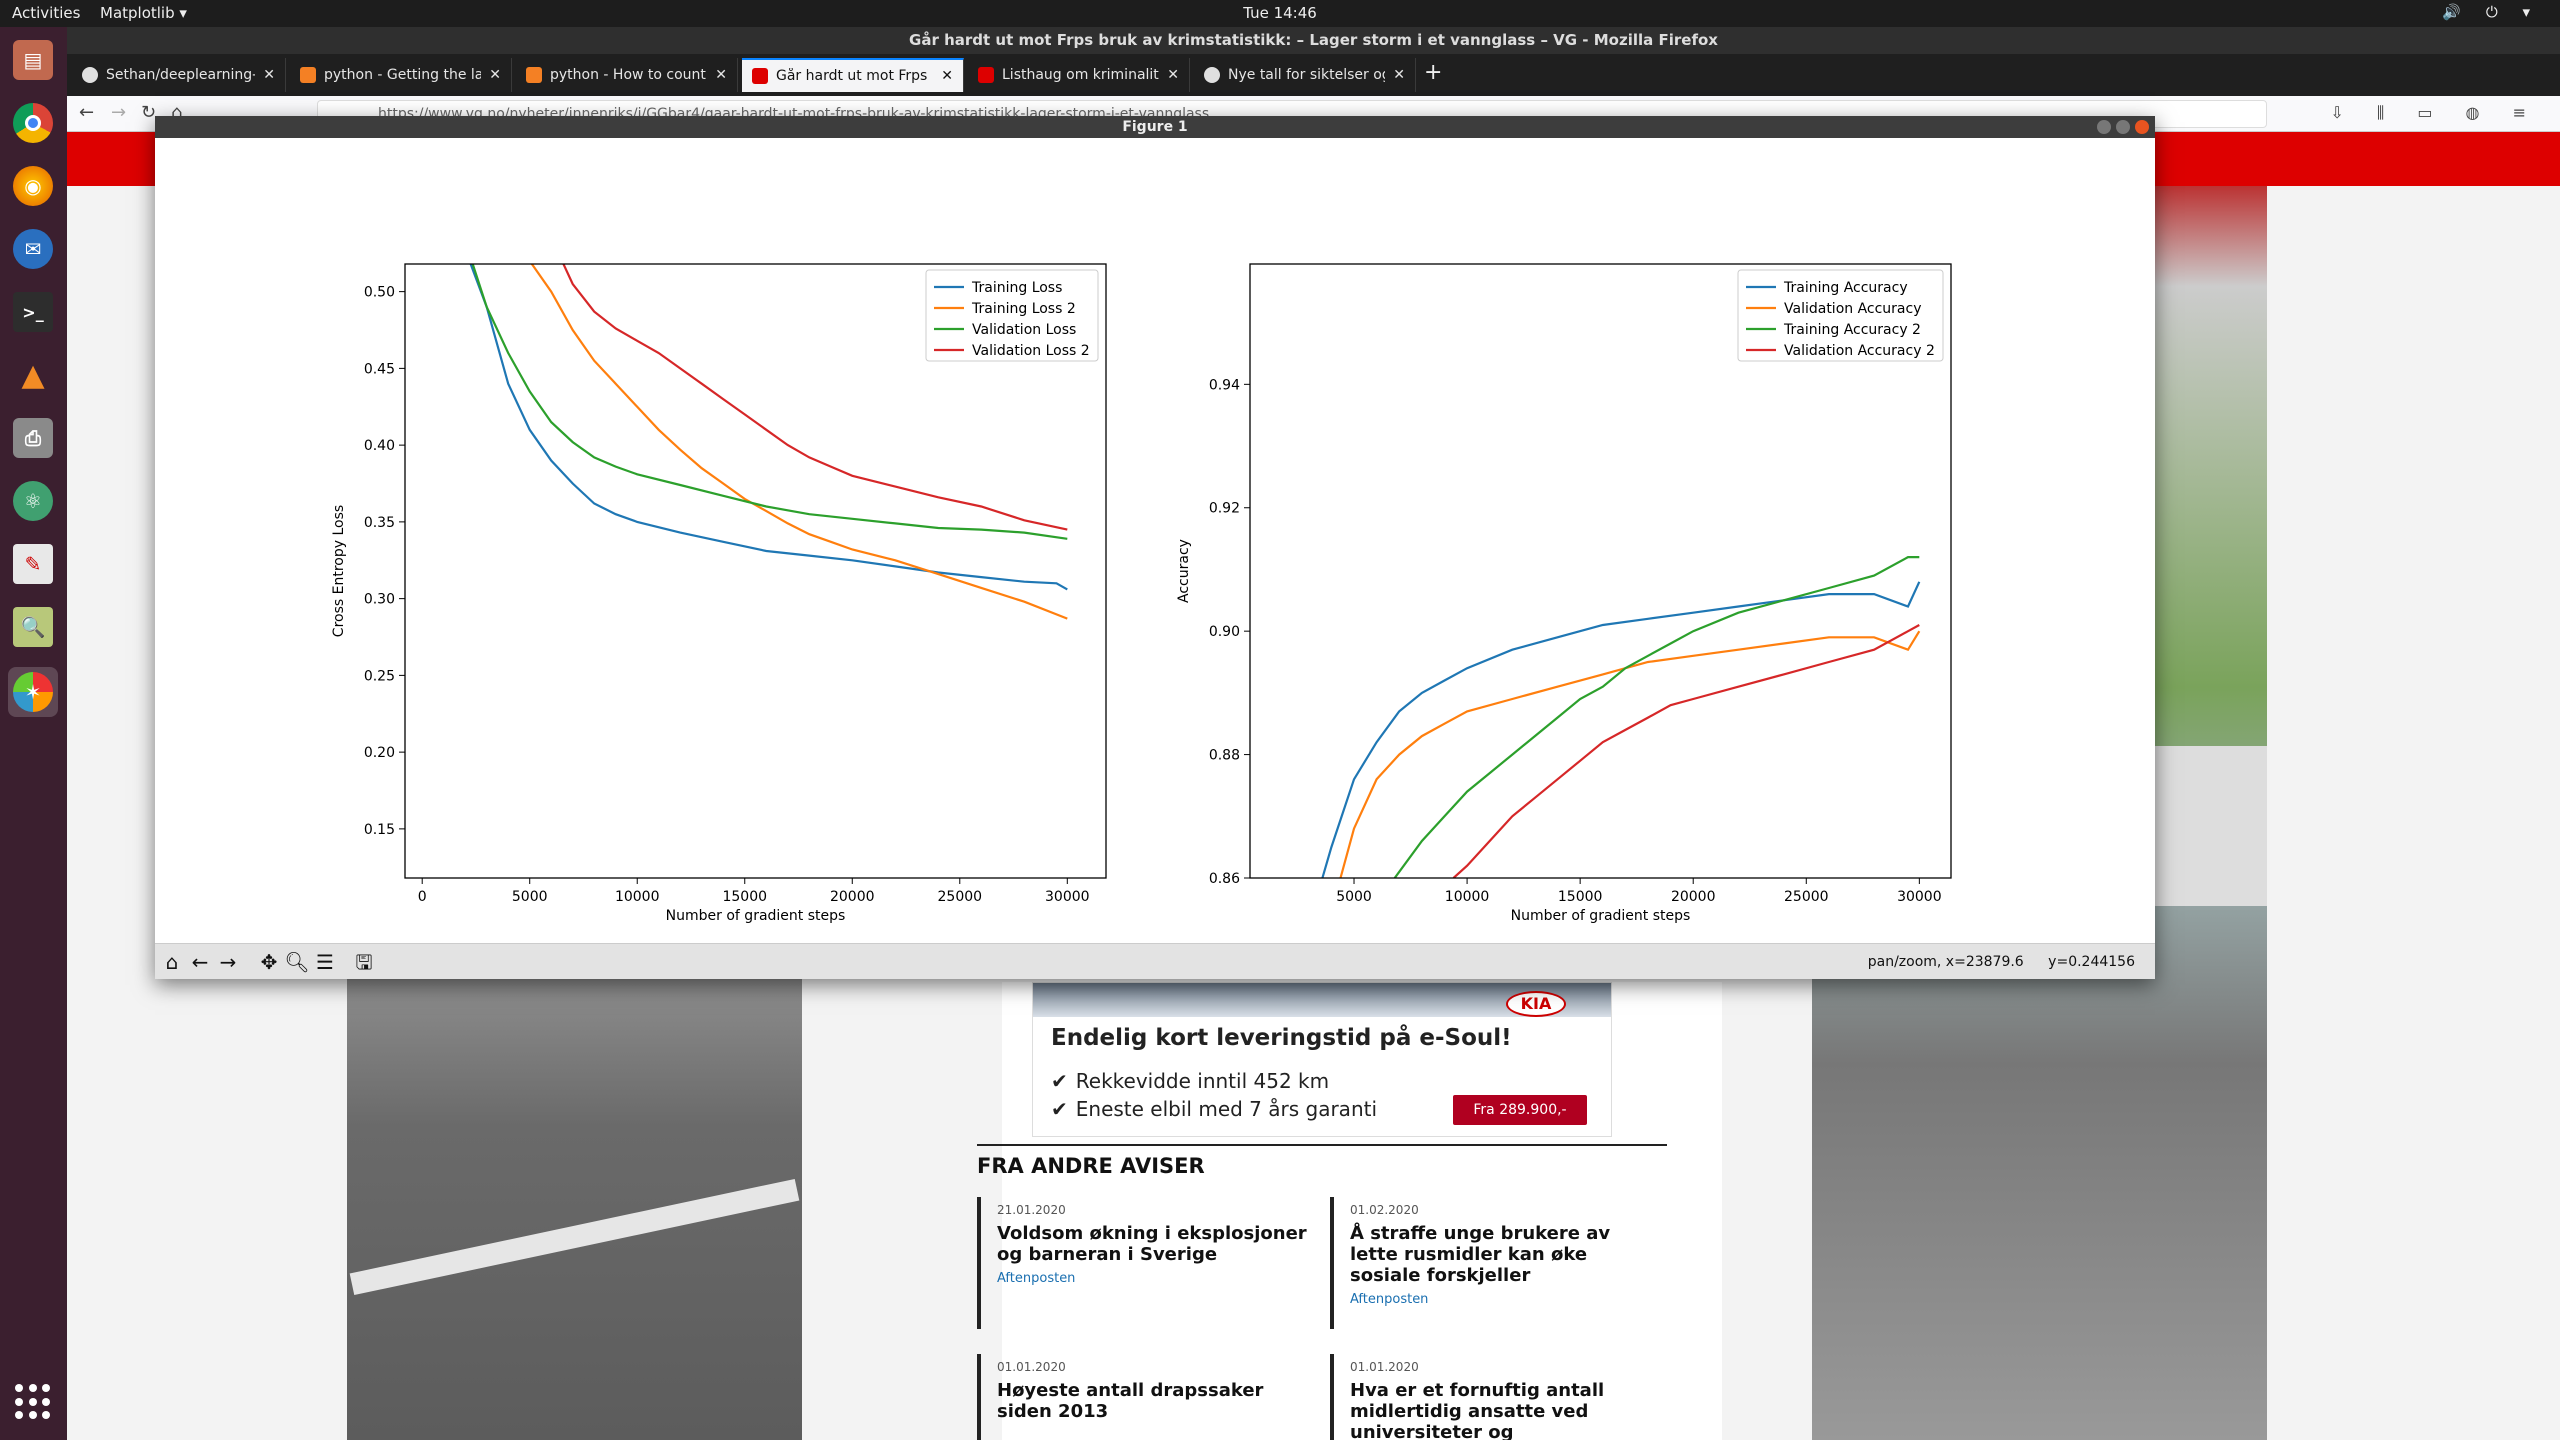  What do you see at coordinates (33, 60) in the screenshot?
I see `files-icon: ▤` at bounding box center [33, 60].